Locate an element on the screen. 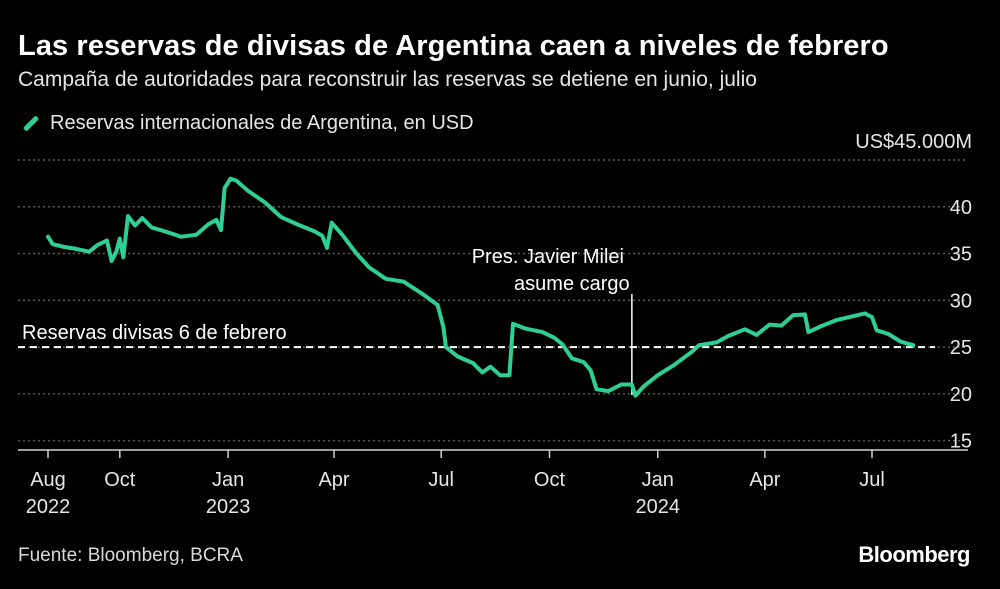  y-tick-label: 25 is located at coordinates (961, 348).